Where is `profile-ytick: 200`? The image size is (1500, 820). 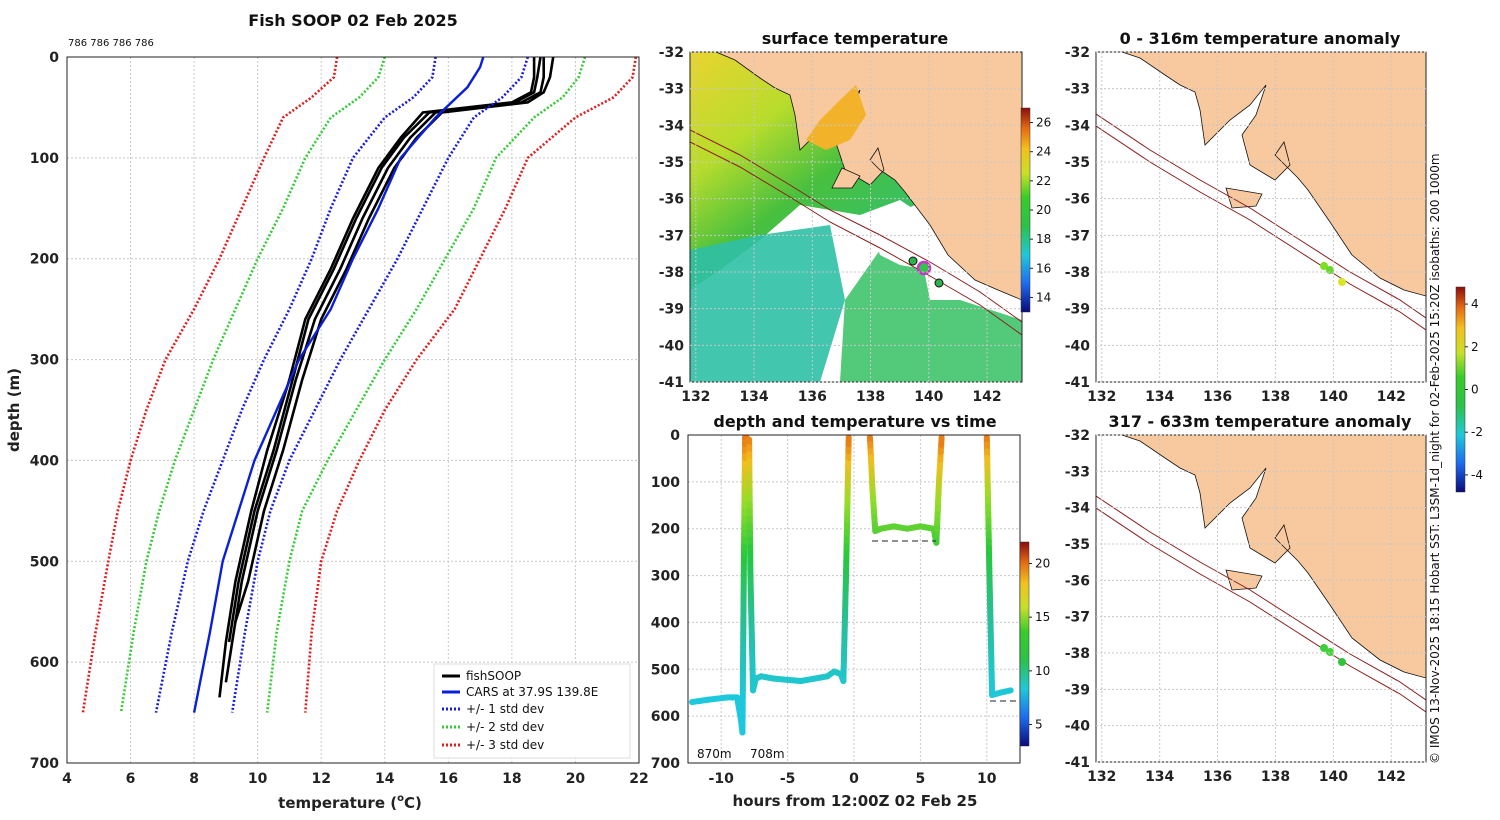
profile-ytick: 200 is located at coordinates (44, 260).